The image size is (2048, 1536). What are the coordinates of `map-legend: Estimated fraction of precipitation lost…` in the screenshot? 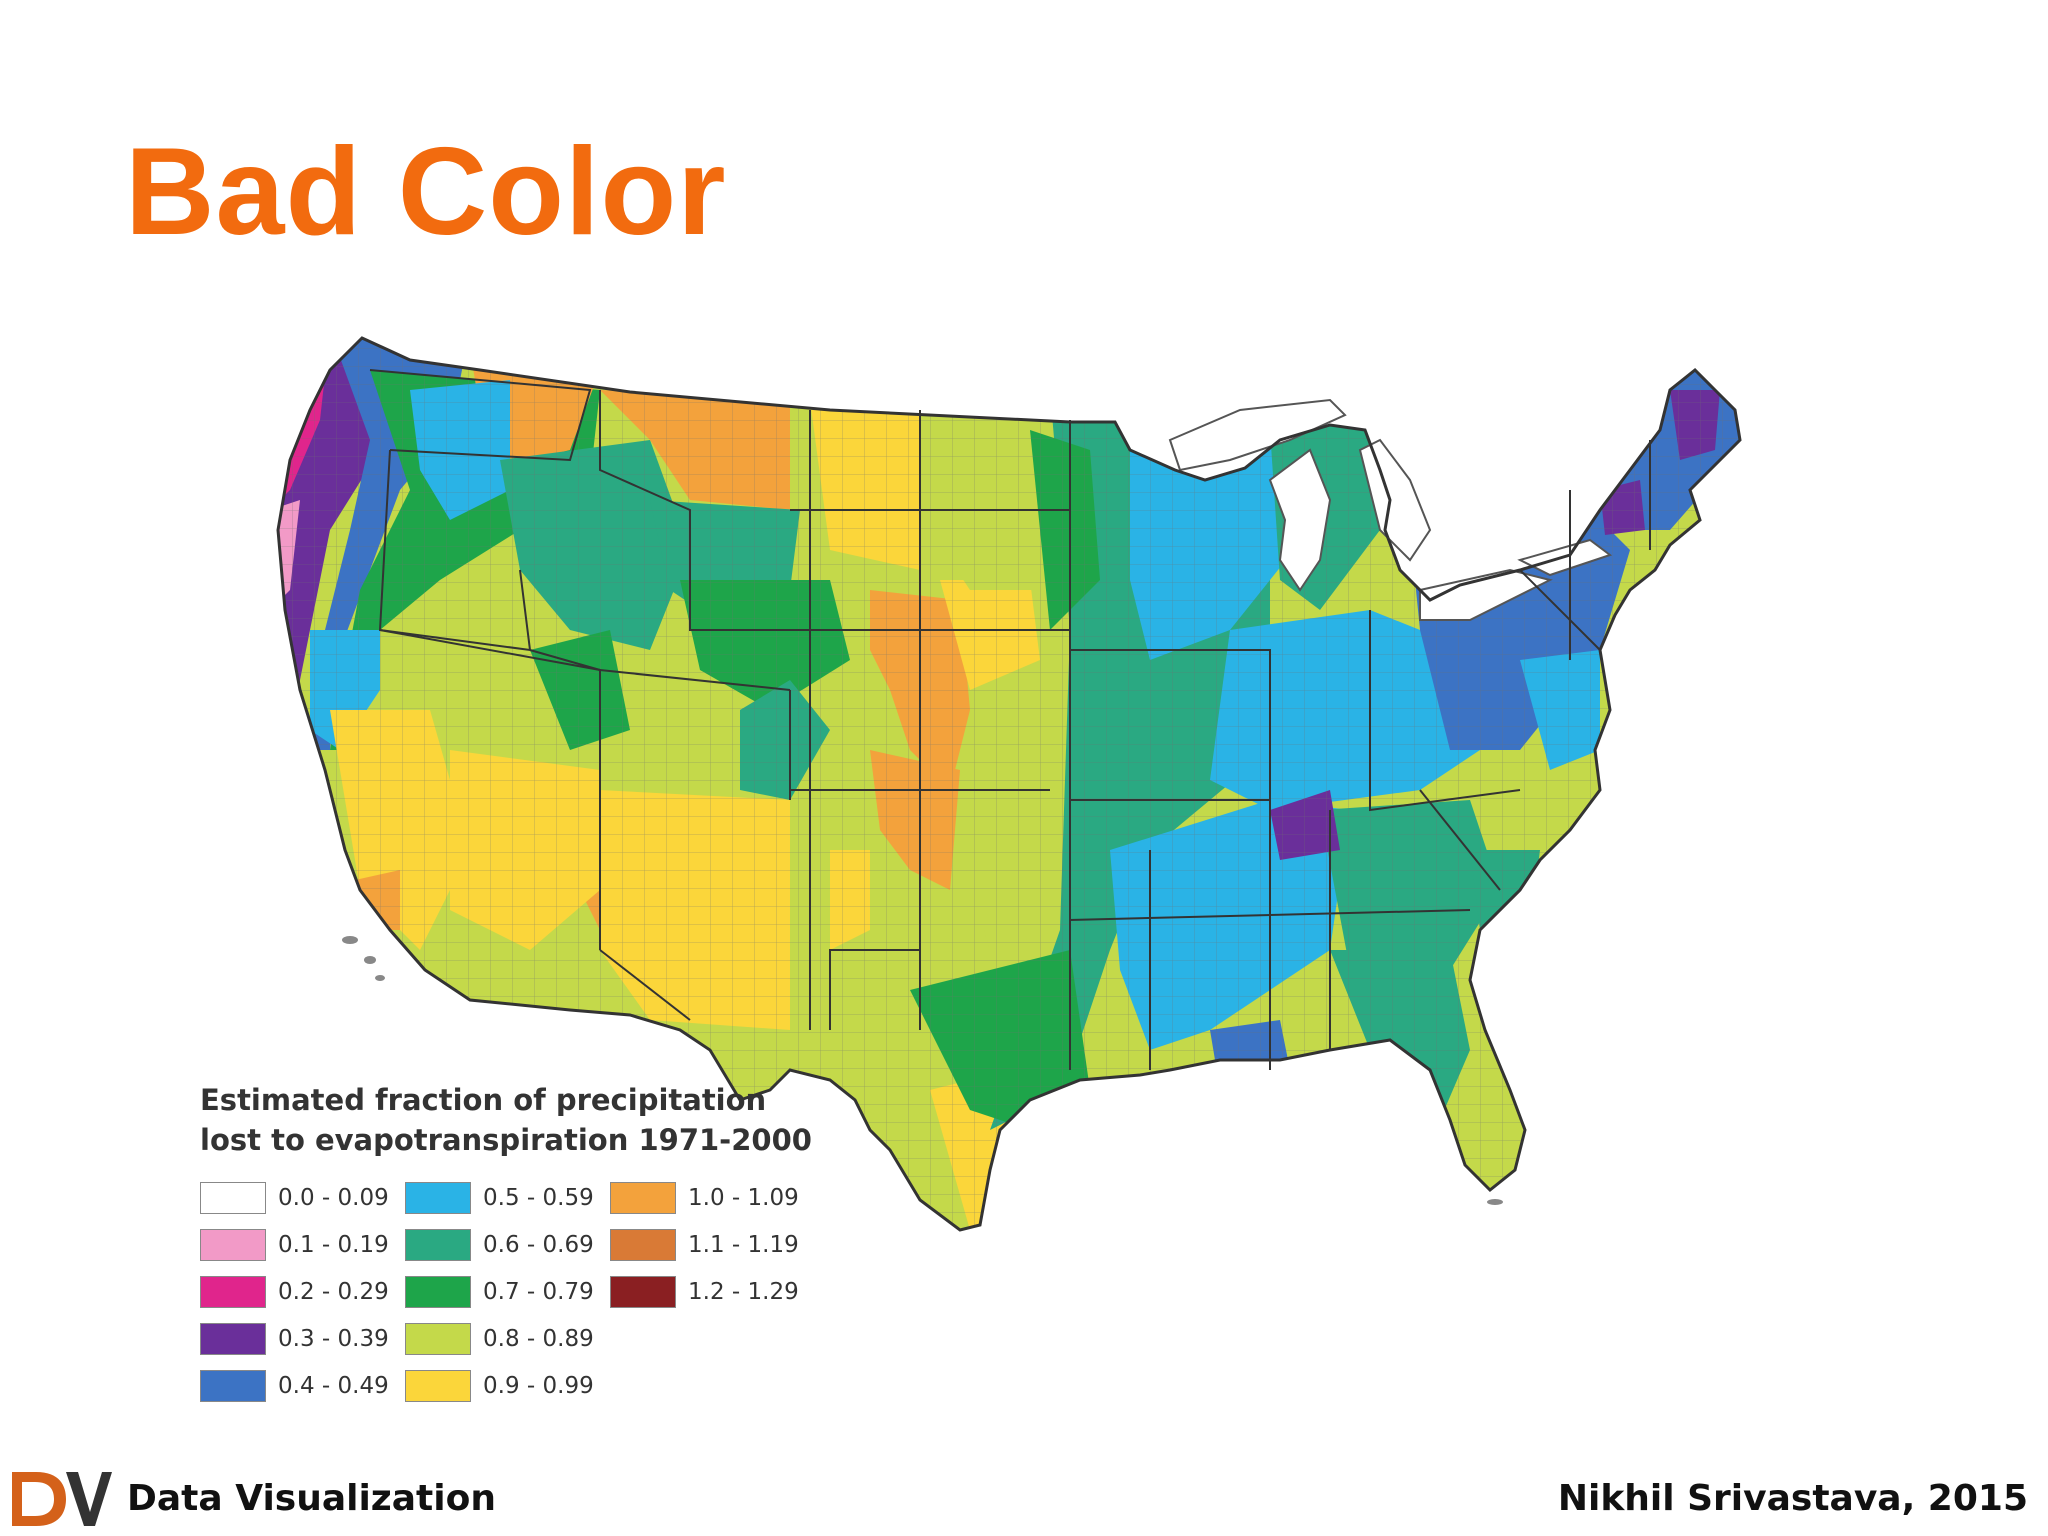 It's located at (520, 1244).